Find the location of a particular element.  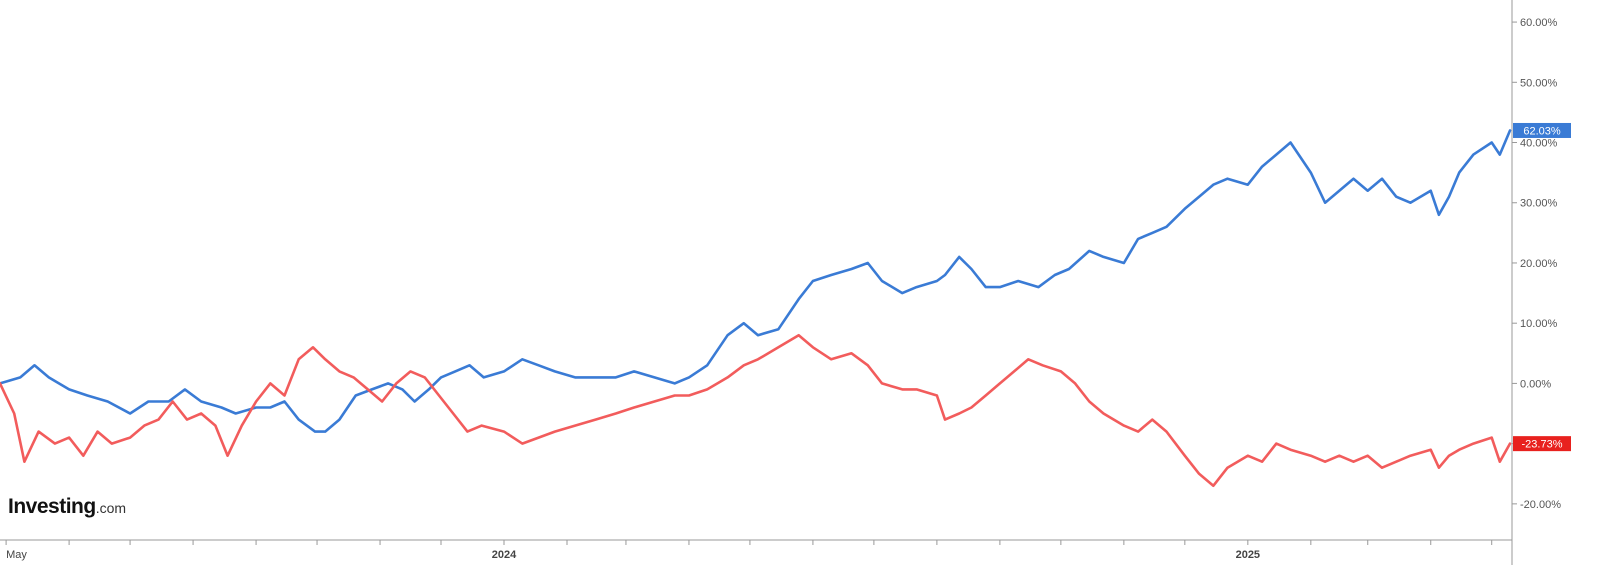

logo-suffix: .com is located at coordinates (111, 508).